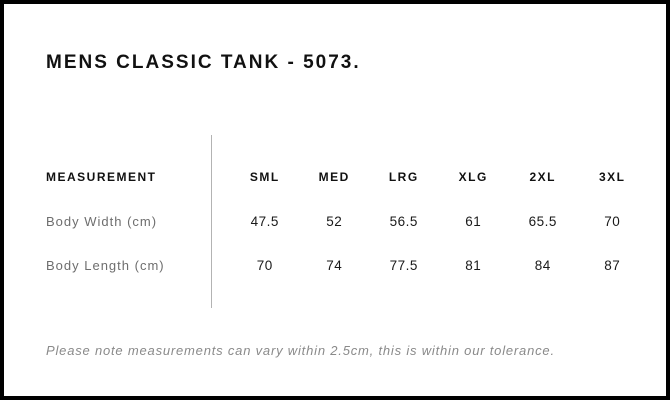 The width and height of the screenshot is (670, 400). Describe the element at coordinates (403, 177) in the screenshot. I see `column-header-lrg: LRG` at that location.